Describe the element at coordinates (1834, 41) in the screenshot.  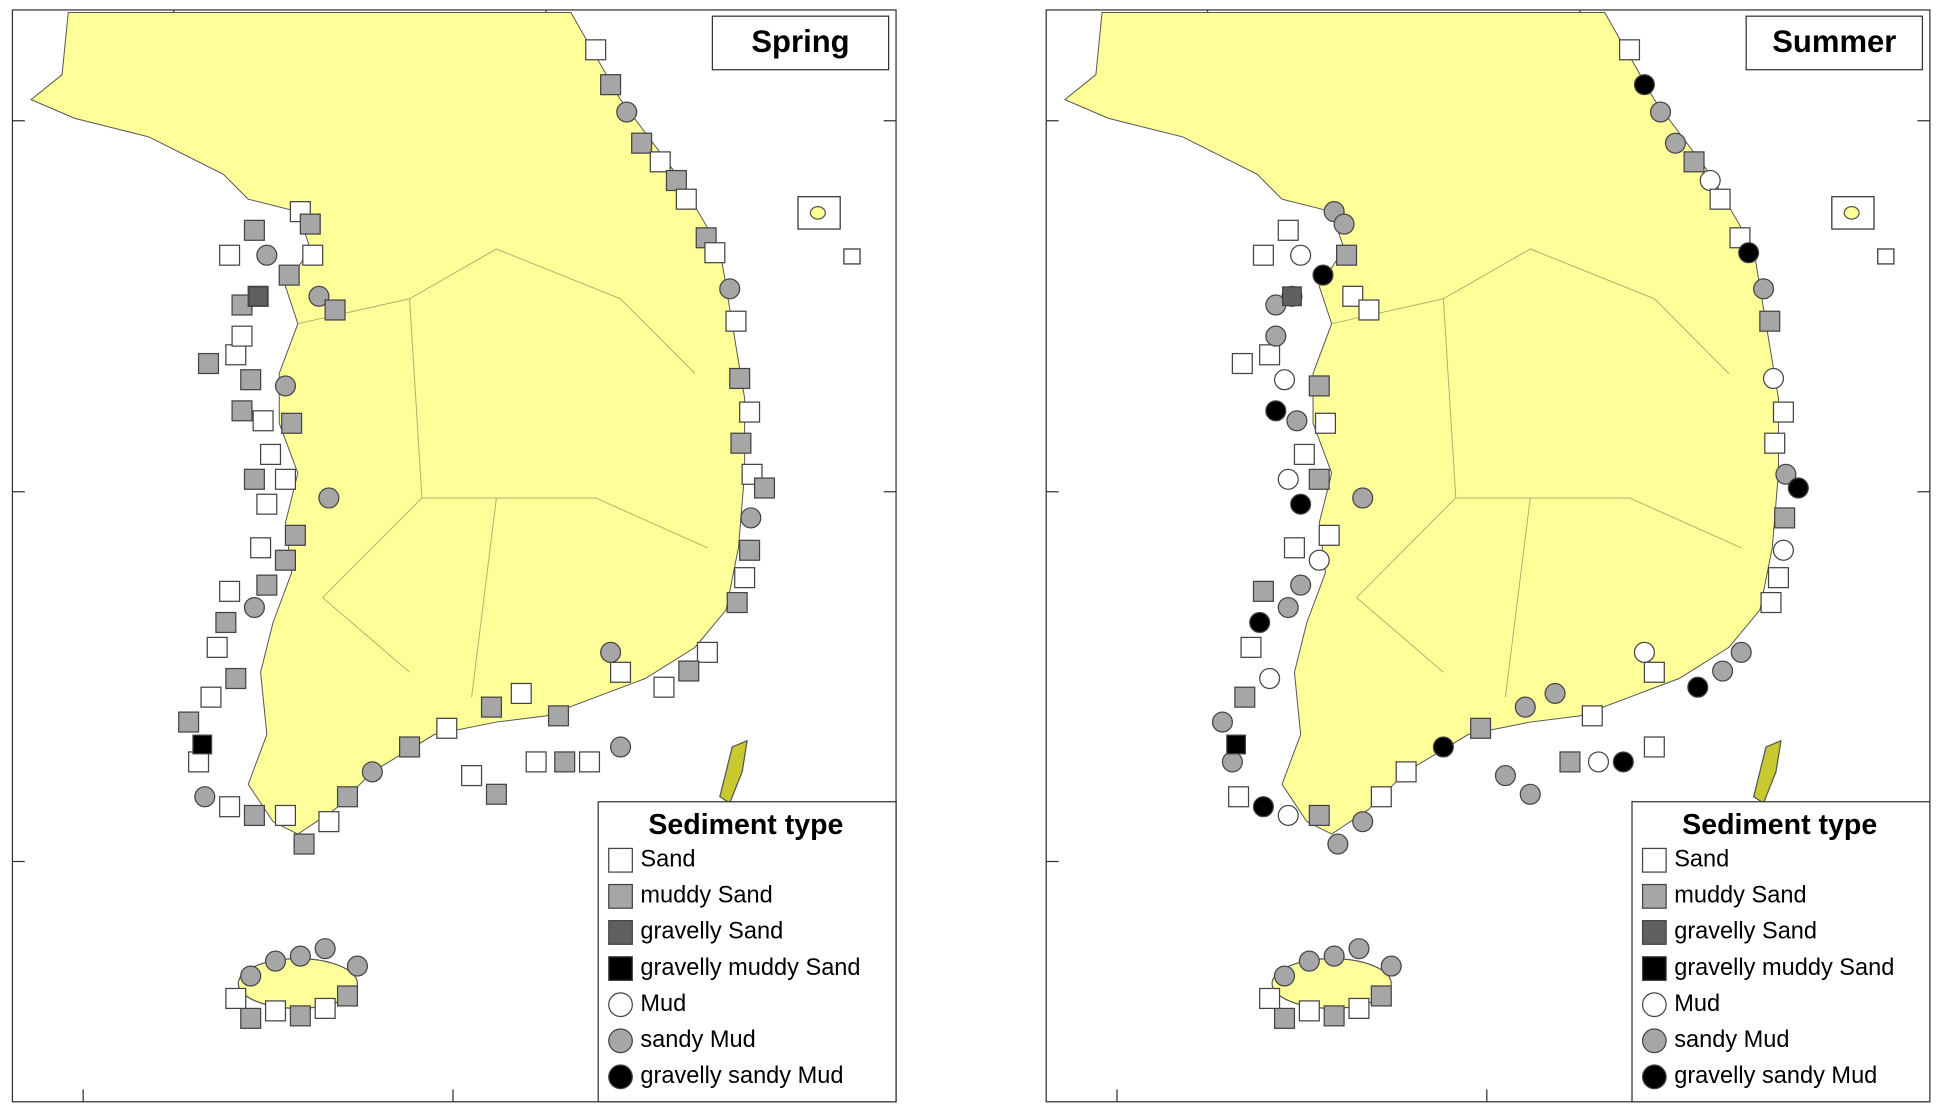
I see `panel-title: Summer` at that location.